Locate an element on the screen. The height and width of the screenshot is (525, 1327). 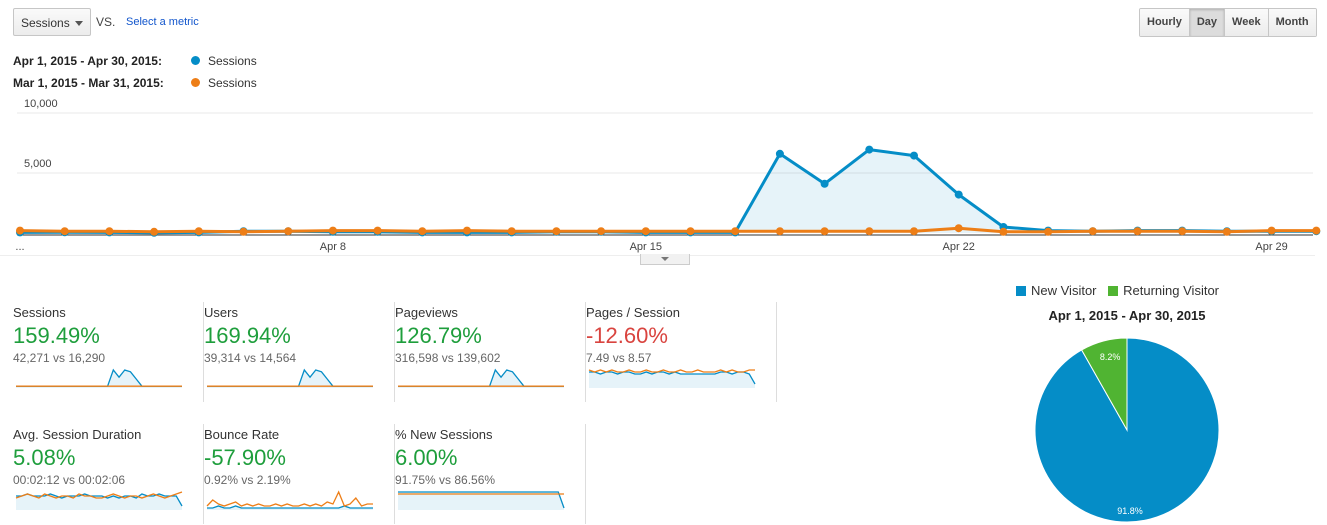
scorecard-name: Sessions is located at coordinates (39, 312).